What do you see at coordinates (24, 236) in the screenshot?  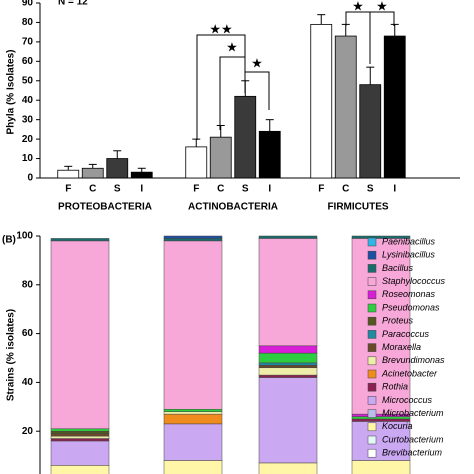 I see `y-tick-label: 100` at bounding box center [24, 236].